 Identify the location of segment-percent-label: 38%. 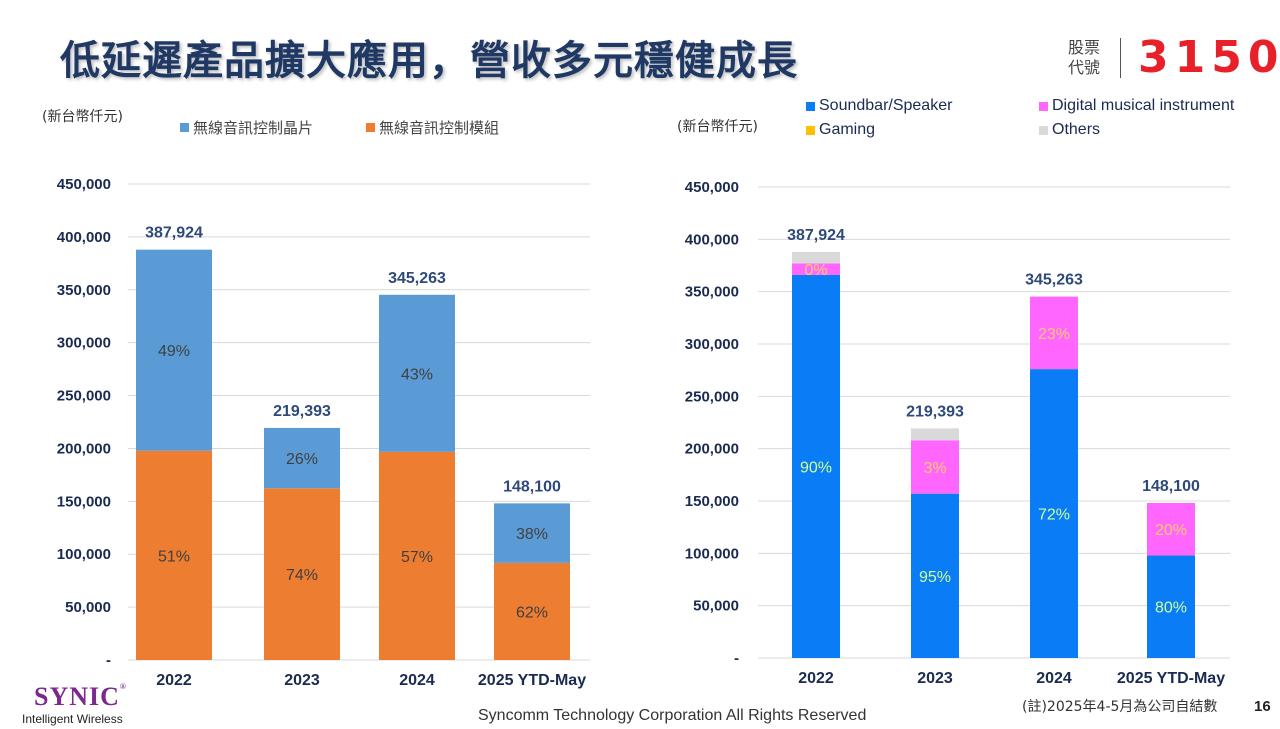
(532, 534).